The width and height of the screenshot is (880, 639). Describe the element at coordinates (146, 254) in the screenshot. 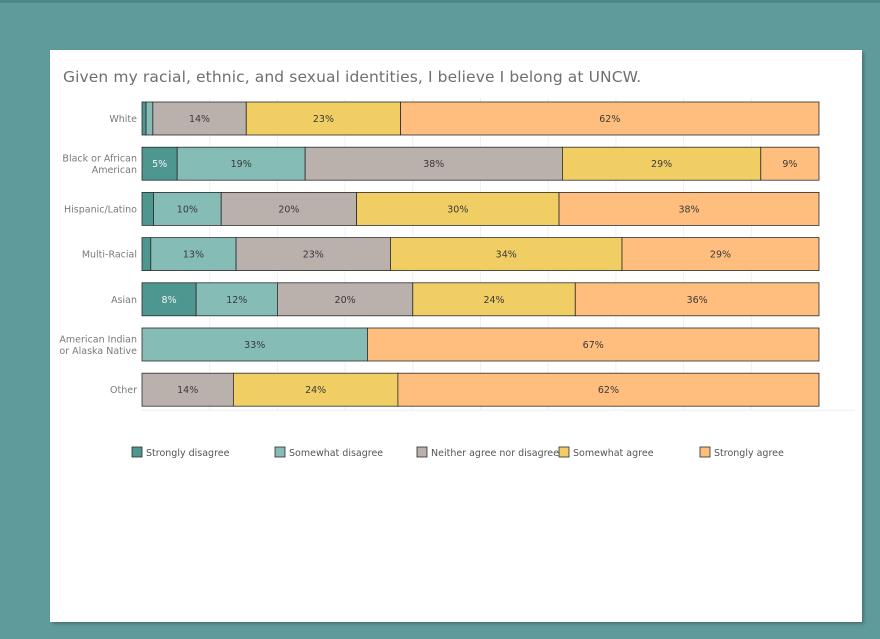

I see `bar-segment-multi-racial-strongly-disagree` at that location.